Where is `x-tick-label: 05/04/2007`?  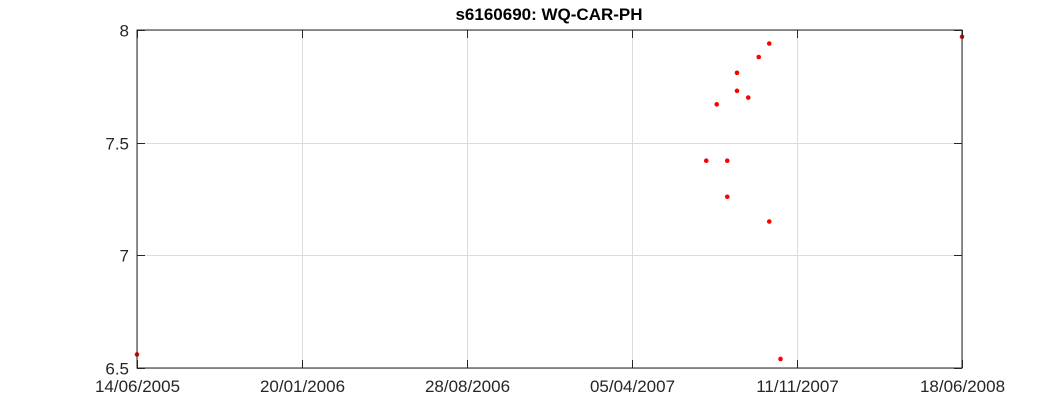
x-tick-label: 05/04/2007 is located at coordinates (632, 386).